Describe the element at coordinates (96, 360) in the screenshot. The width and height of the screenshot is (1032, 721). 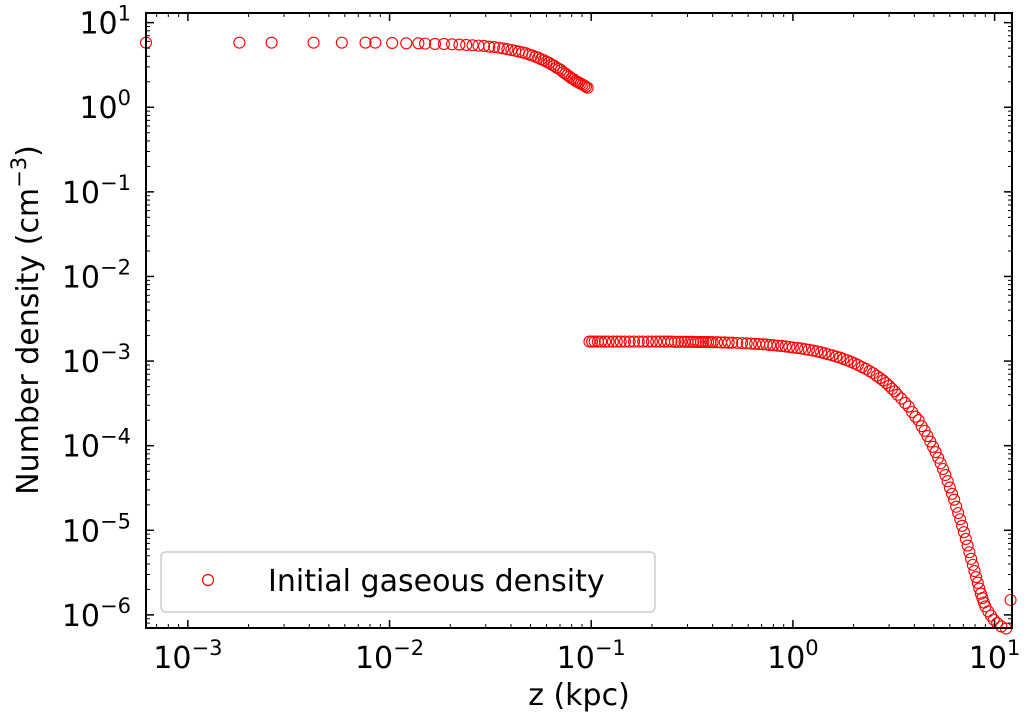
I see `y-tick-label: 10⁻³` at that location.